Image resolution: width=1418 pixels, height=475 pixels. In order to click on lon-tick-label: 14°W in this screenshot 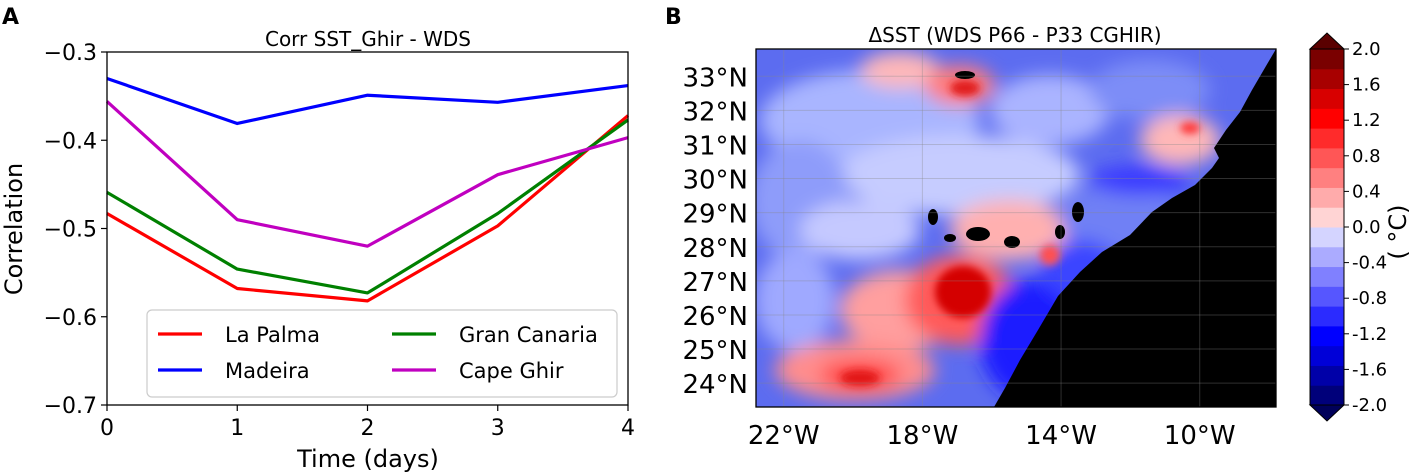, I will do `click(1061, 436)`.